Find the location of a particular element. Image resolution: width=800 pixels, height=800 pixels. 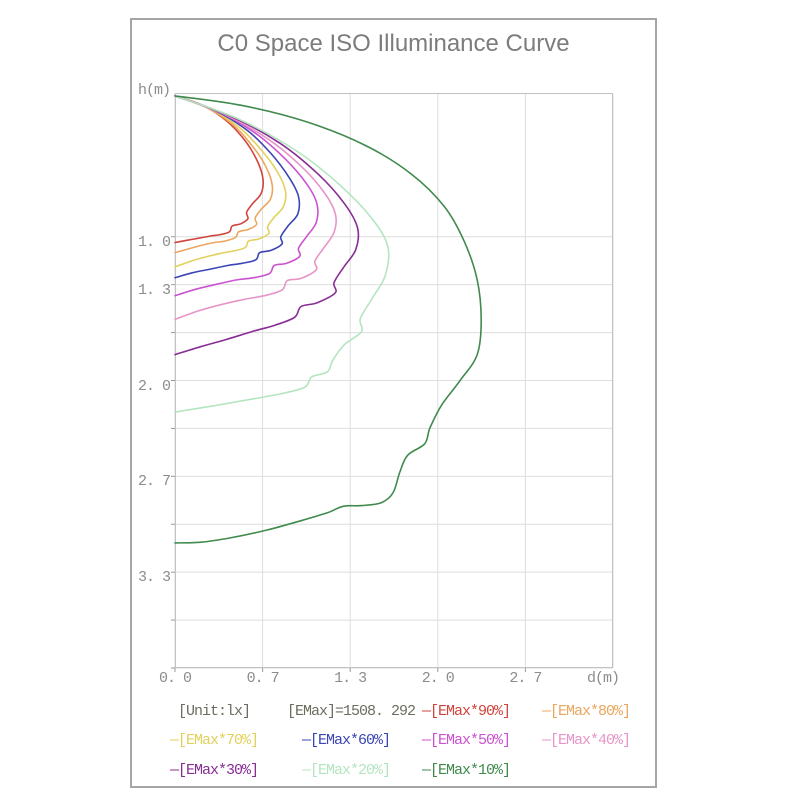

legend-item-emax-80: —[EMax*80%] is located at coordinates (586, 711).